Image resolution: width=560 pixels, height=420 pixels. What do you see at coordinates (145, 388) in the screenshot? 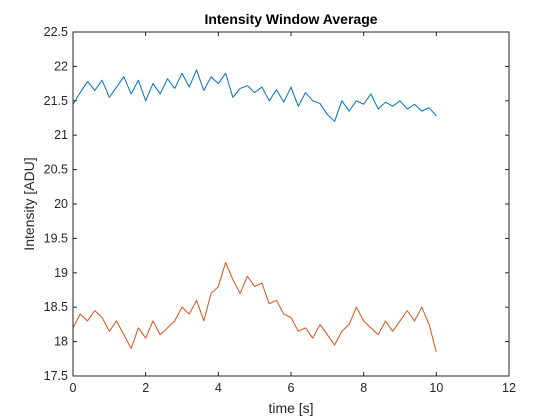
I see `x-tick-label: 2` at bounding box center [145, 388].